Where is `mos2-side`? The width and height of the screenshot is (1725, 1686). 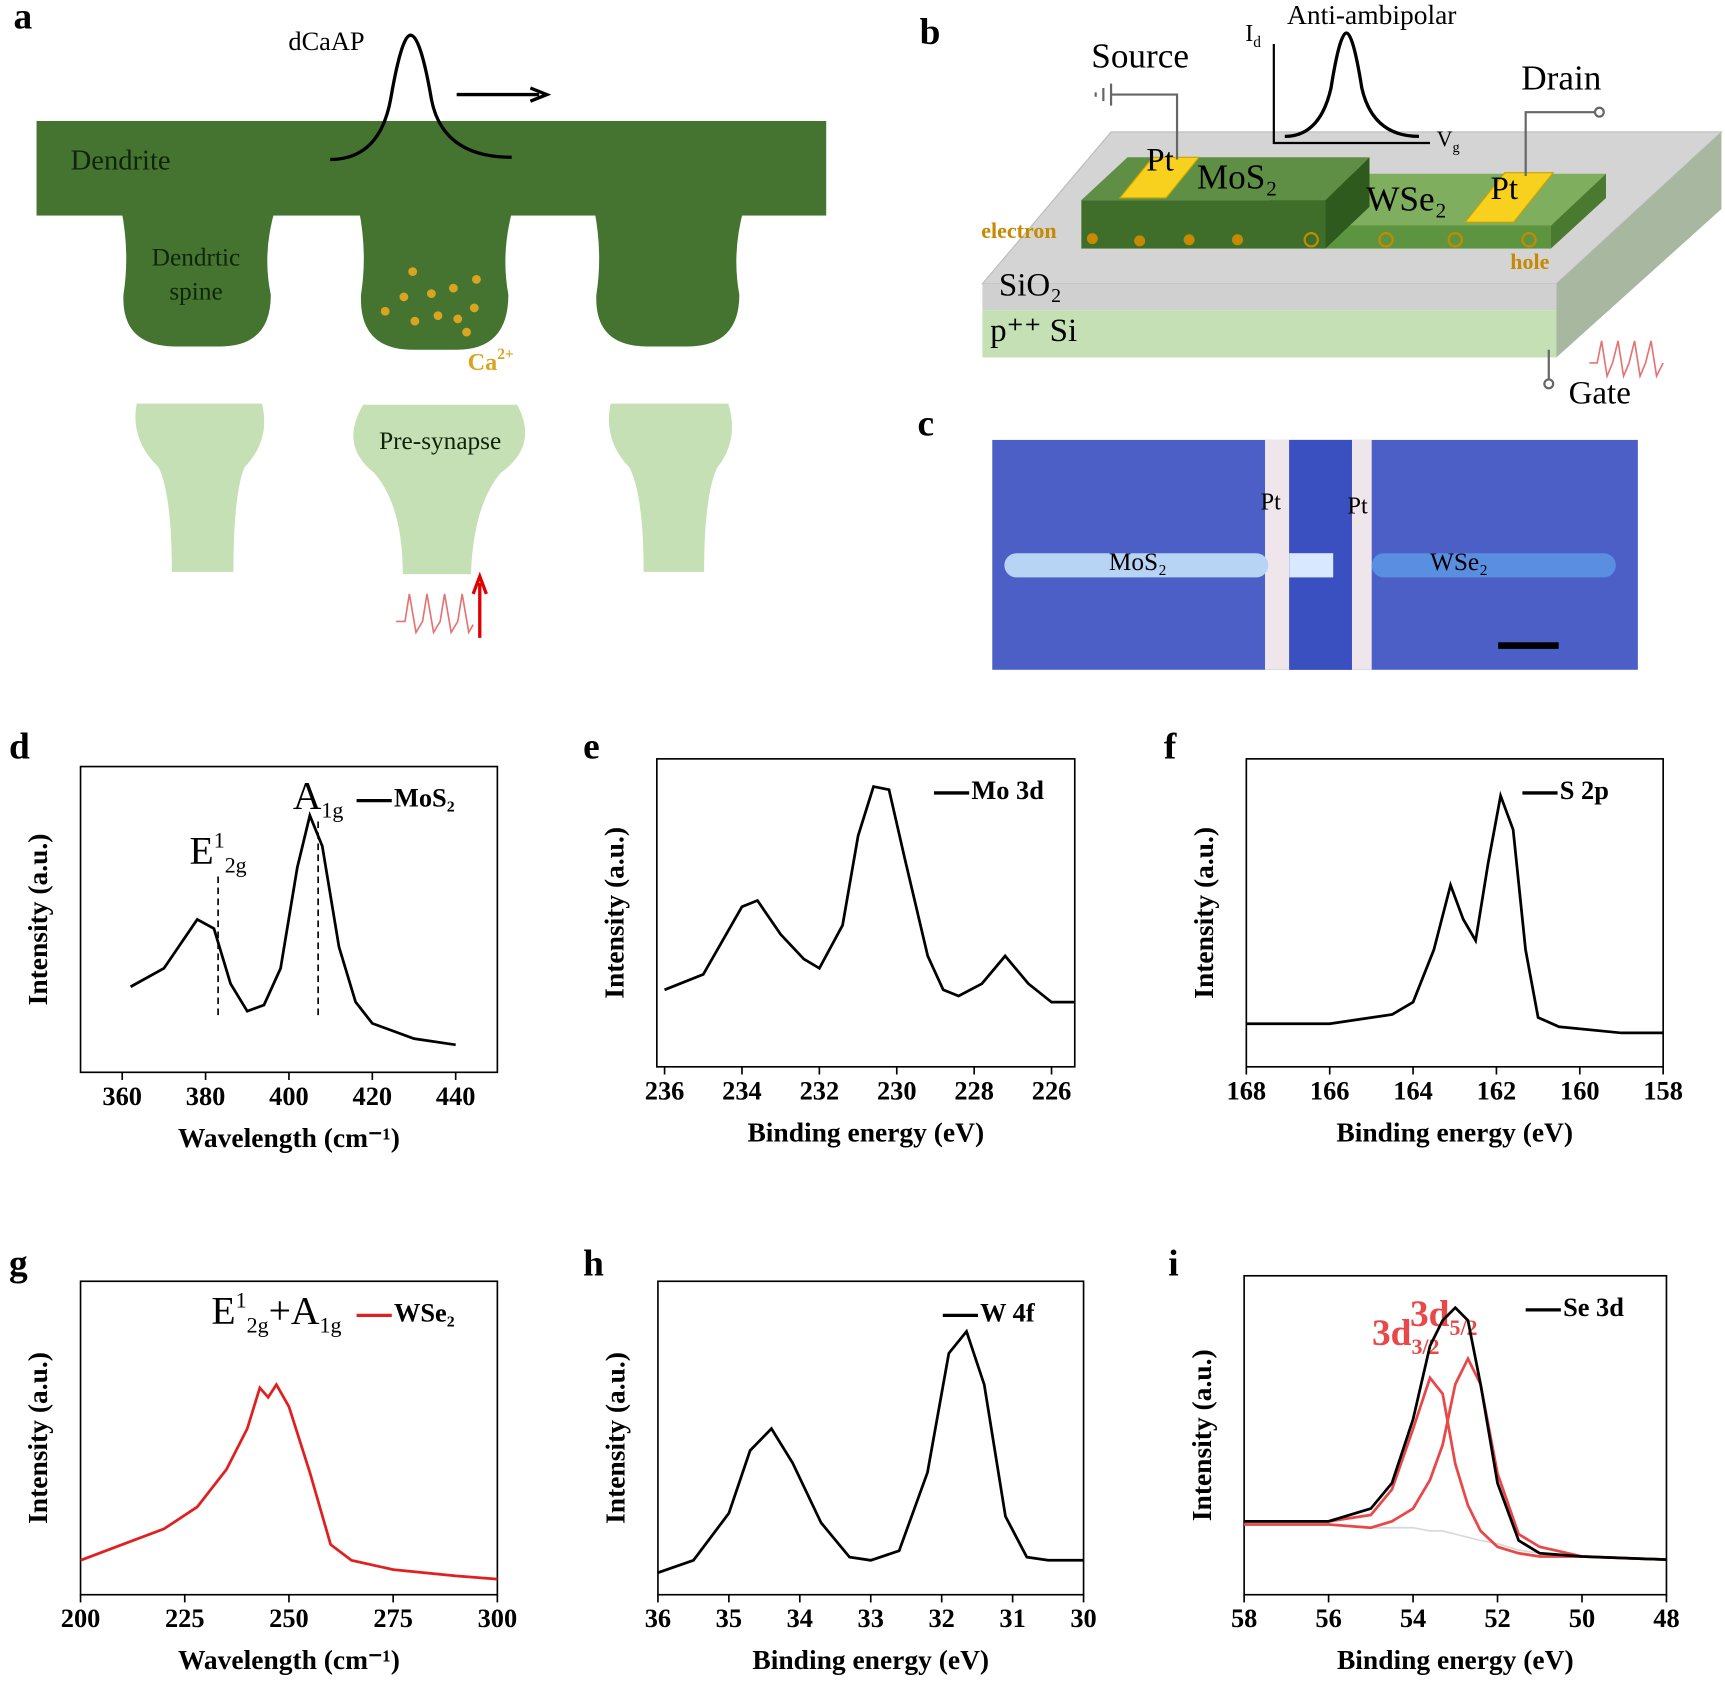 mos2-side is located at coordinates (1347, 203).